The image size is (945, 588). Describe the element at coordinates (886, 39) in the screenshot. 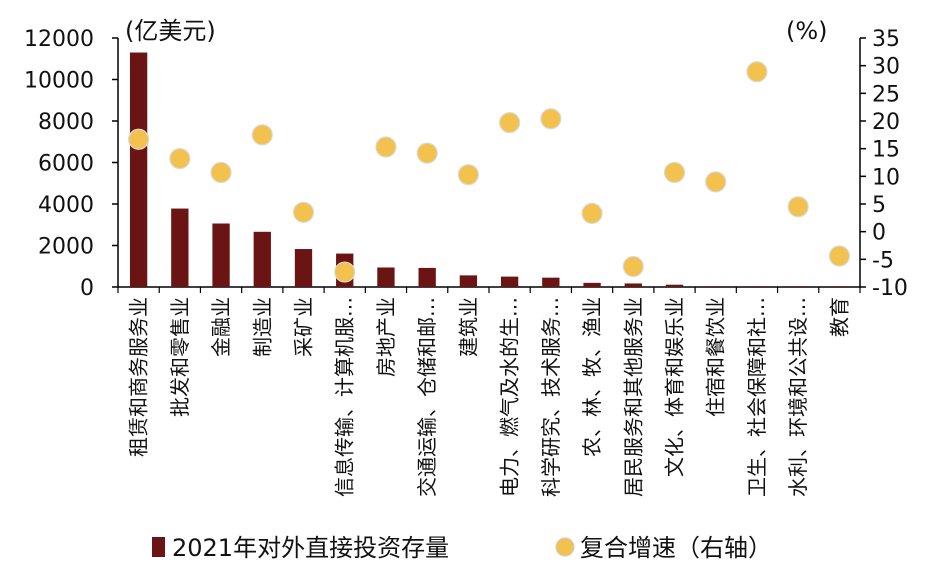

I see `right-tick-label: 35` at that location.